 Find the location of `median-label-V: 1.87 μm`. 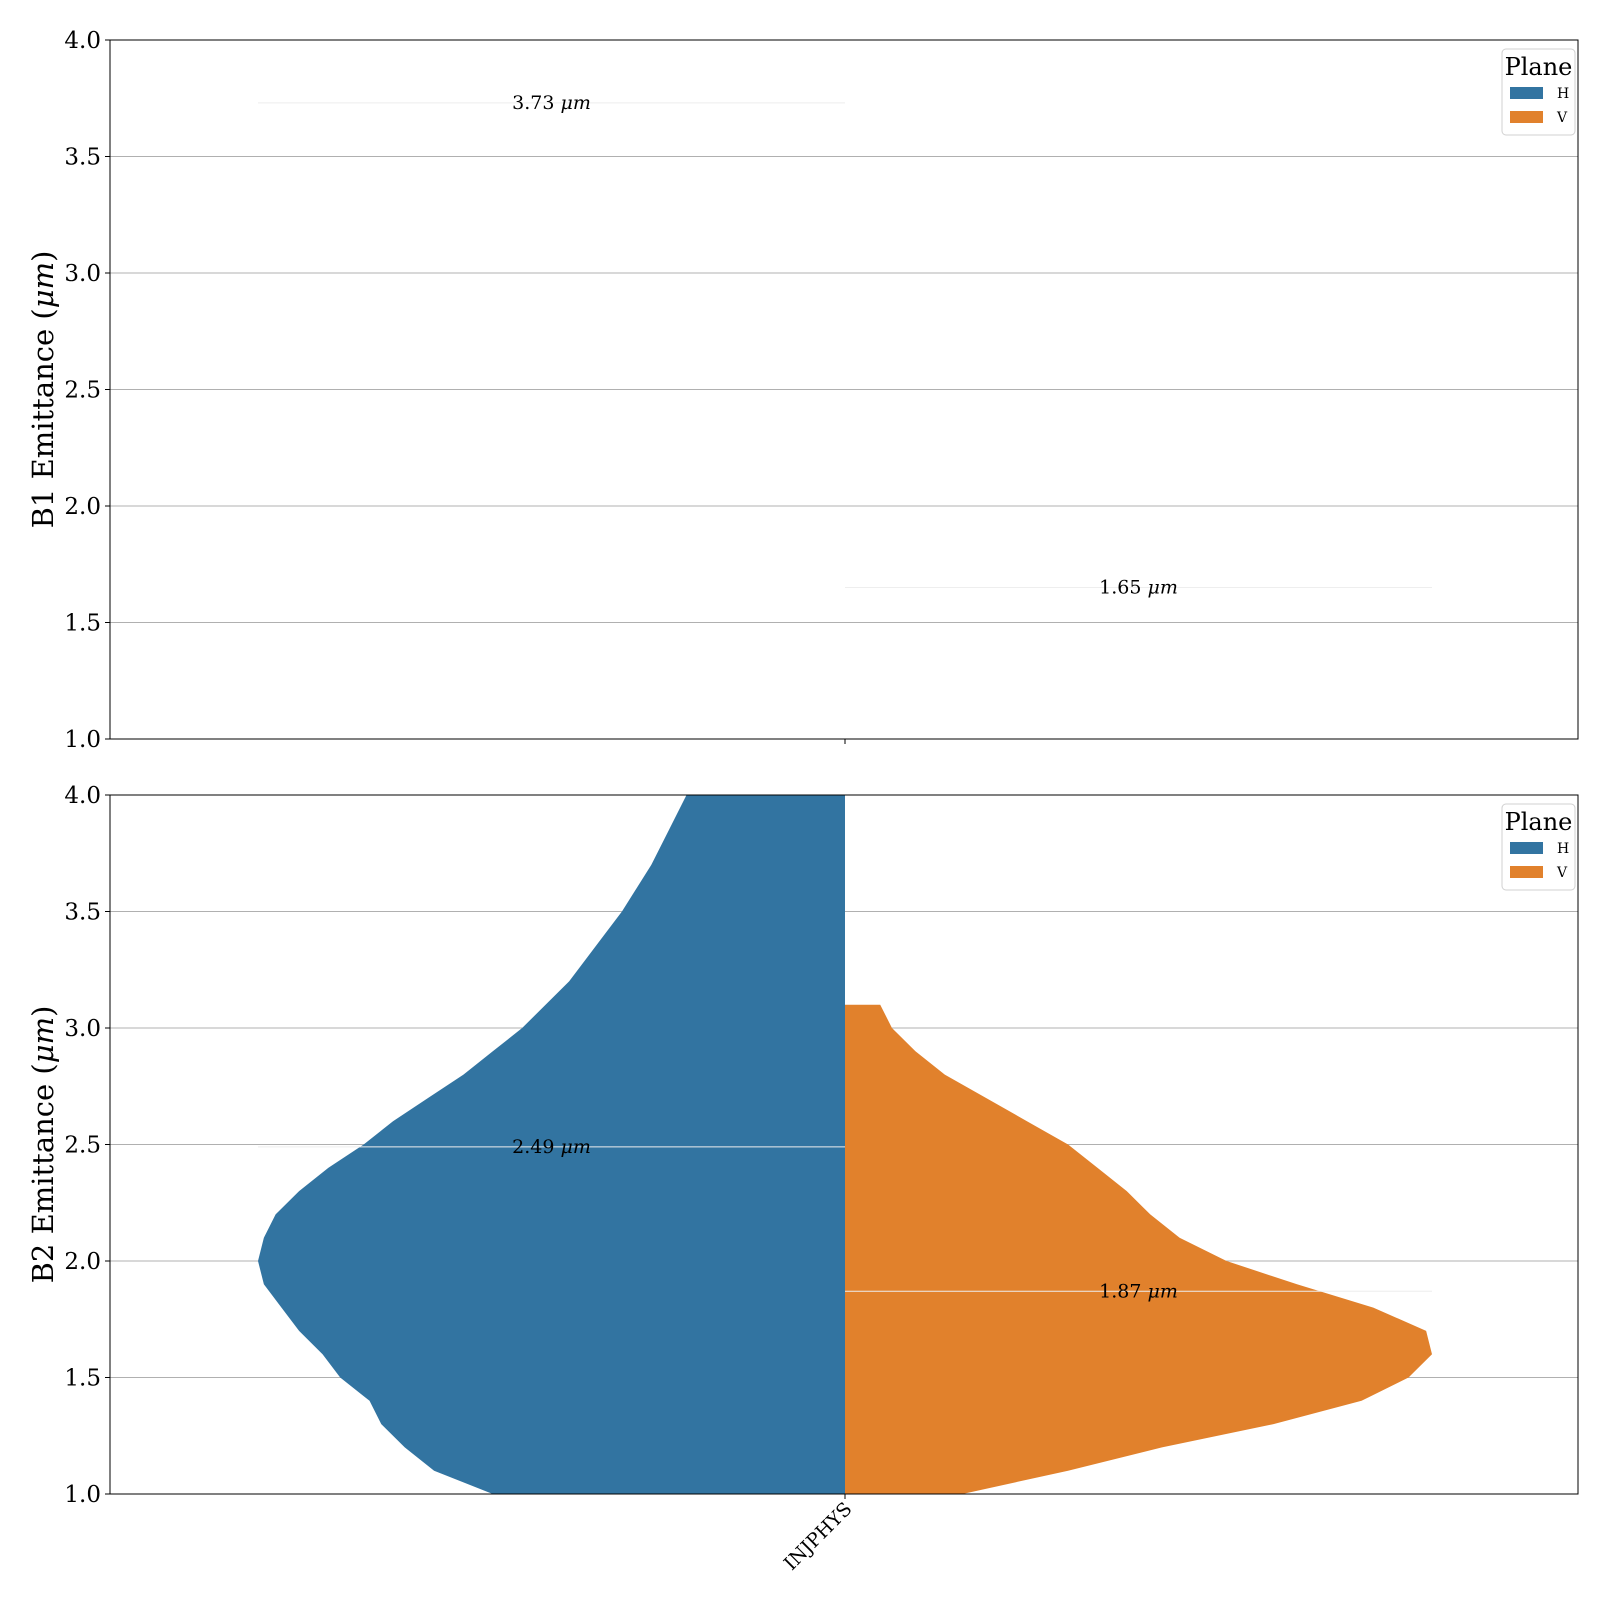

median-label-V: 1.87 μm is located at coordinates (1138, 1291).